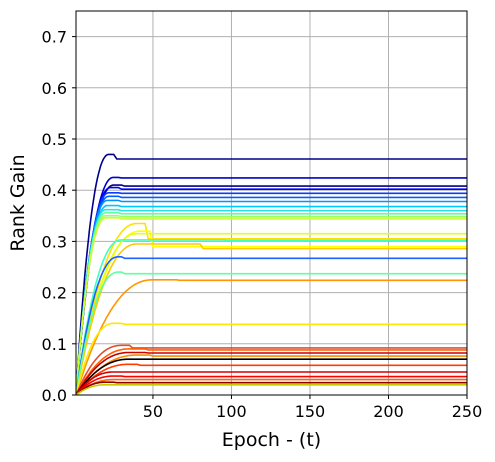  What do you see at coordinates (231, 411) in the screenshot?
I see `x-tick-label: 100` at bounding box center [231, 411].